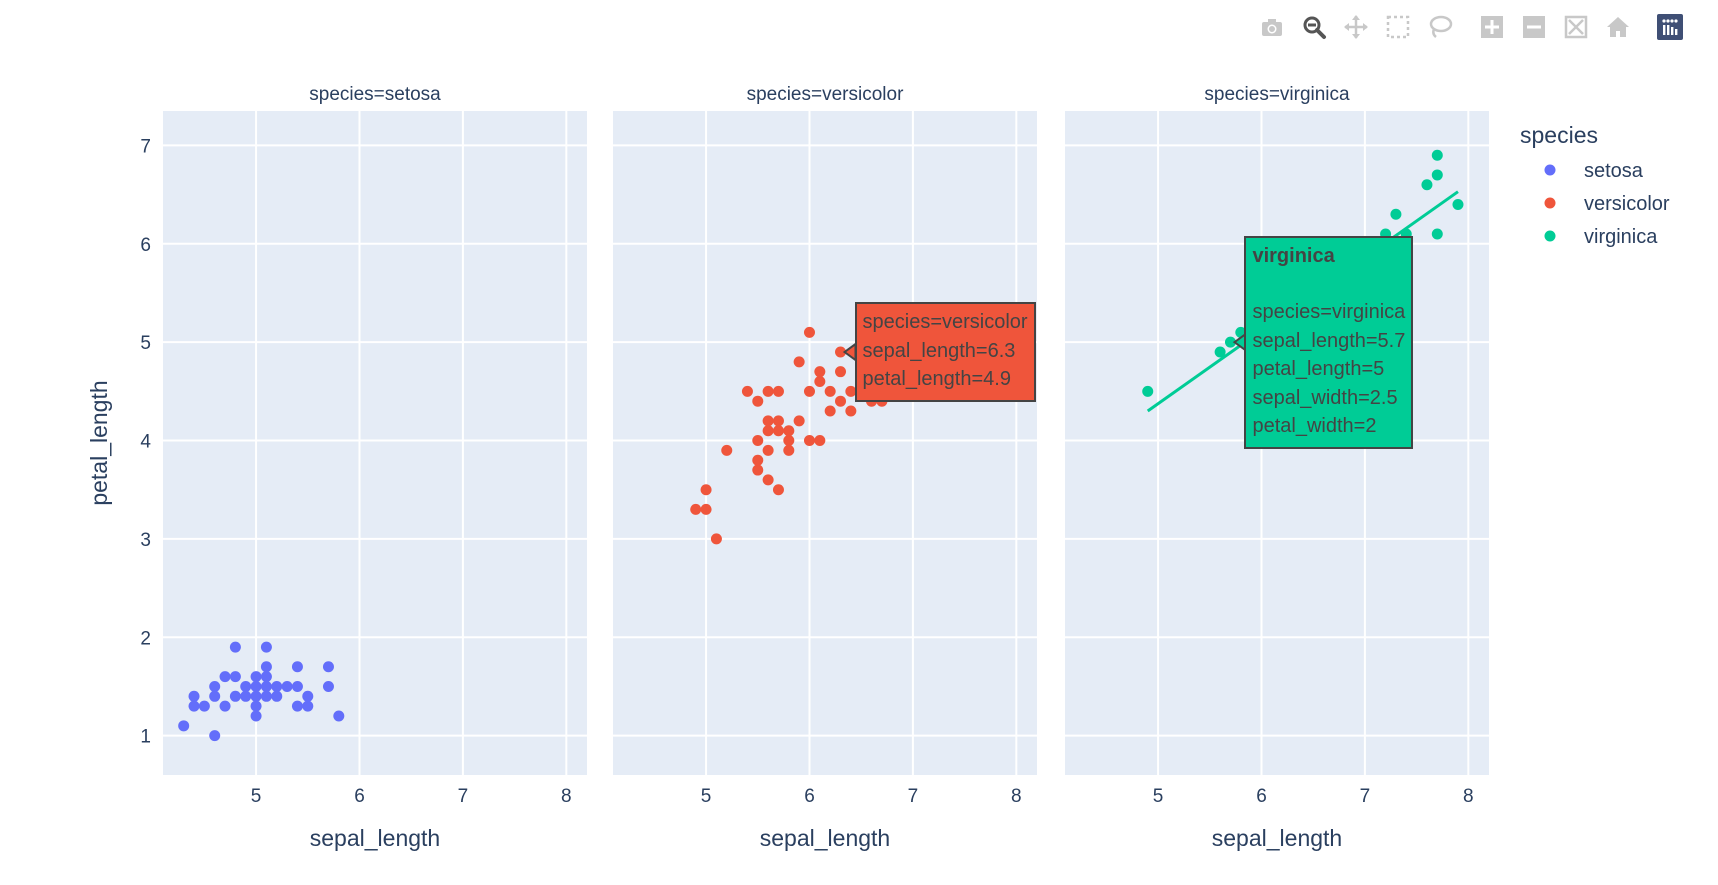  I want to click on camera-button, so click(1272, 27).